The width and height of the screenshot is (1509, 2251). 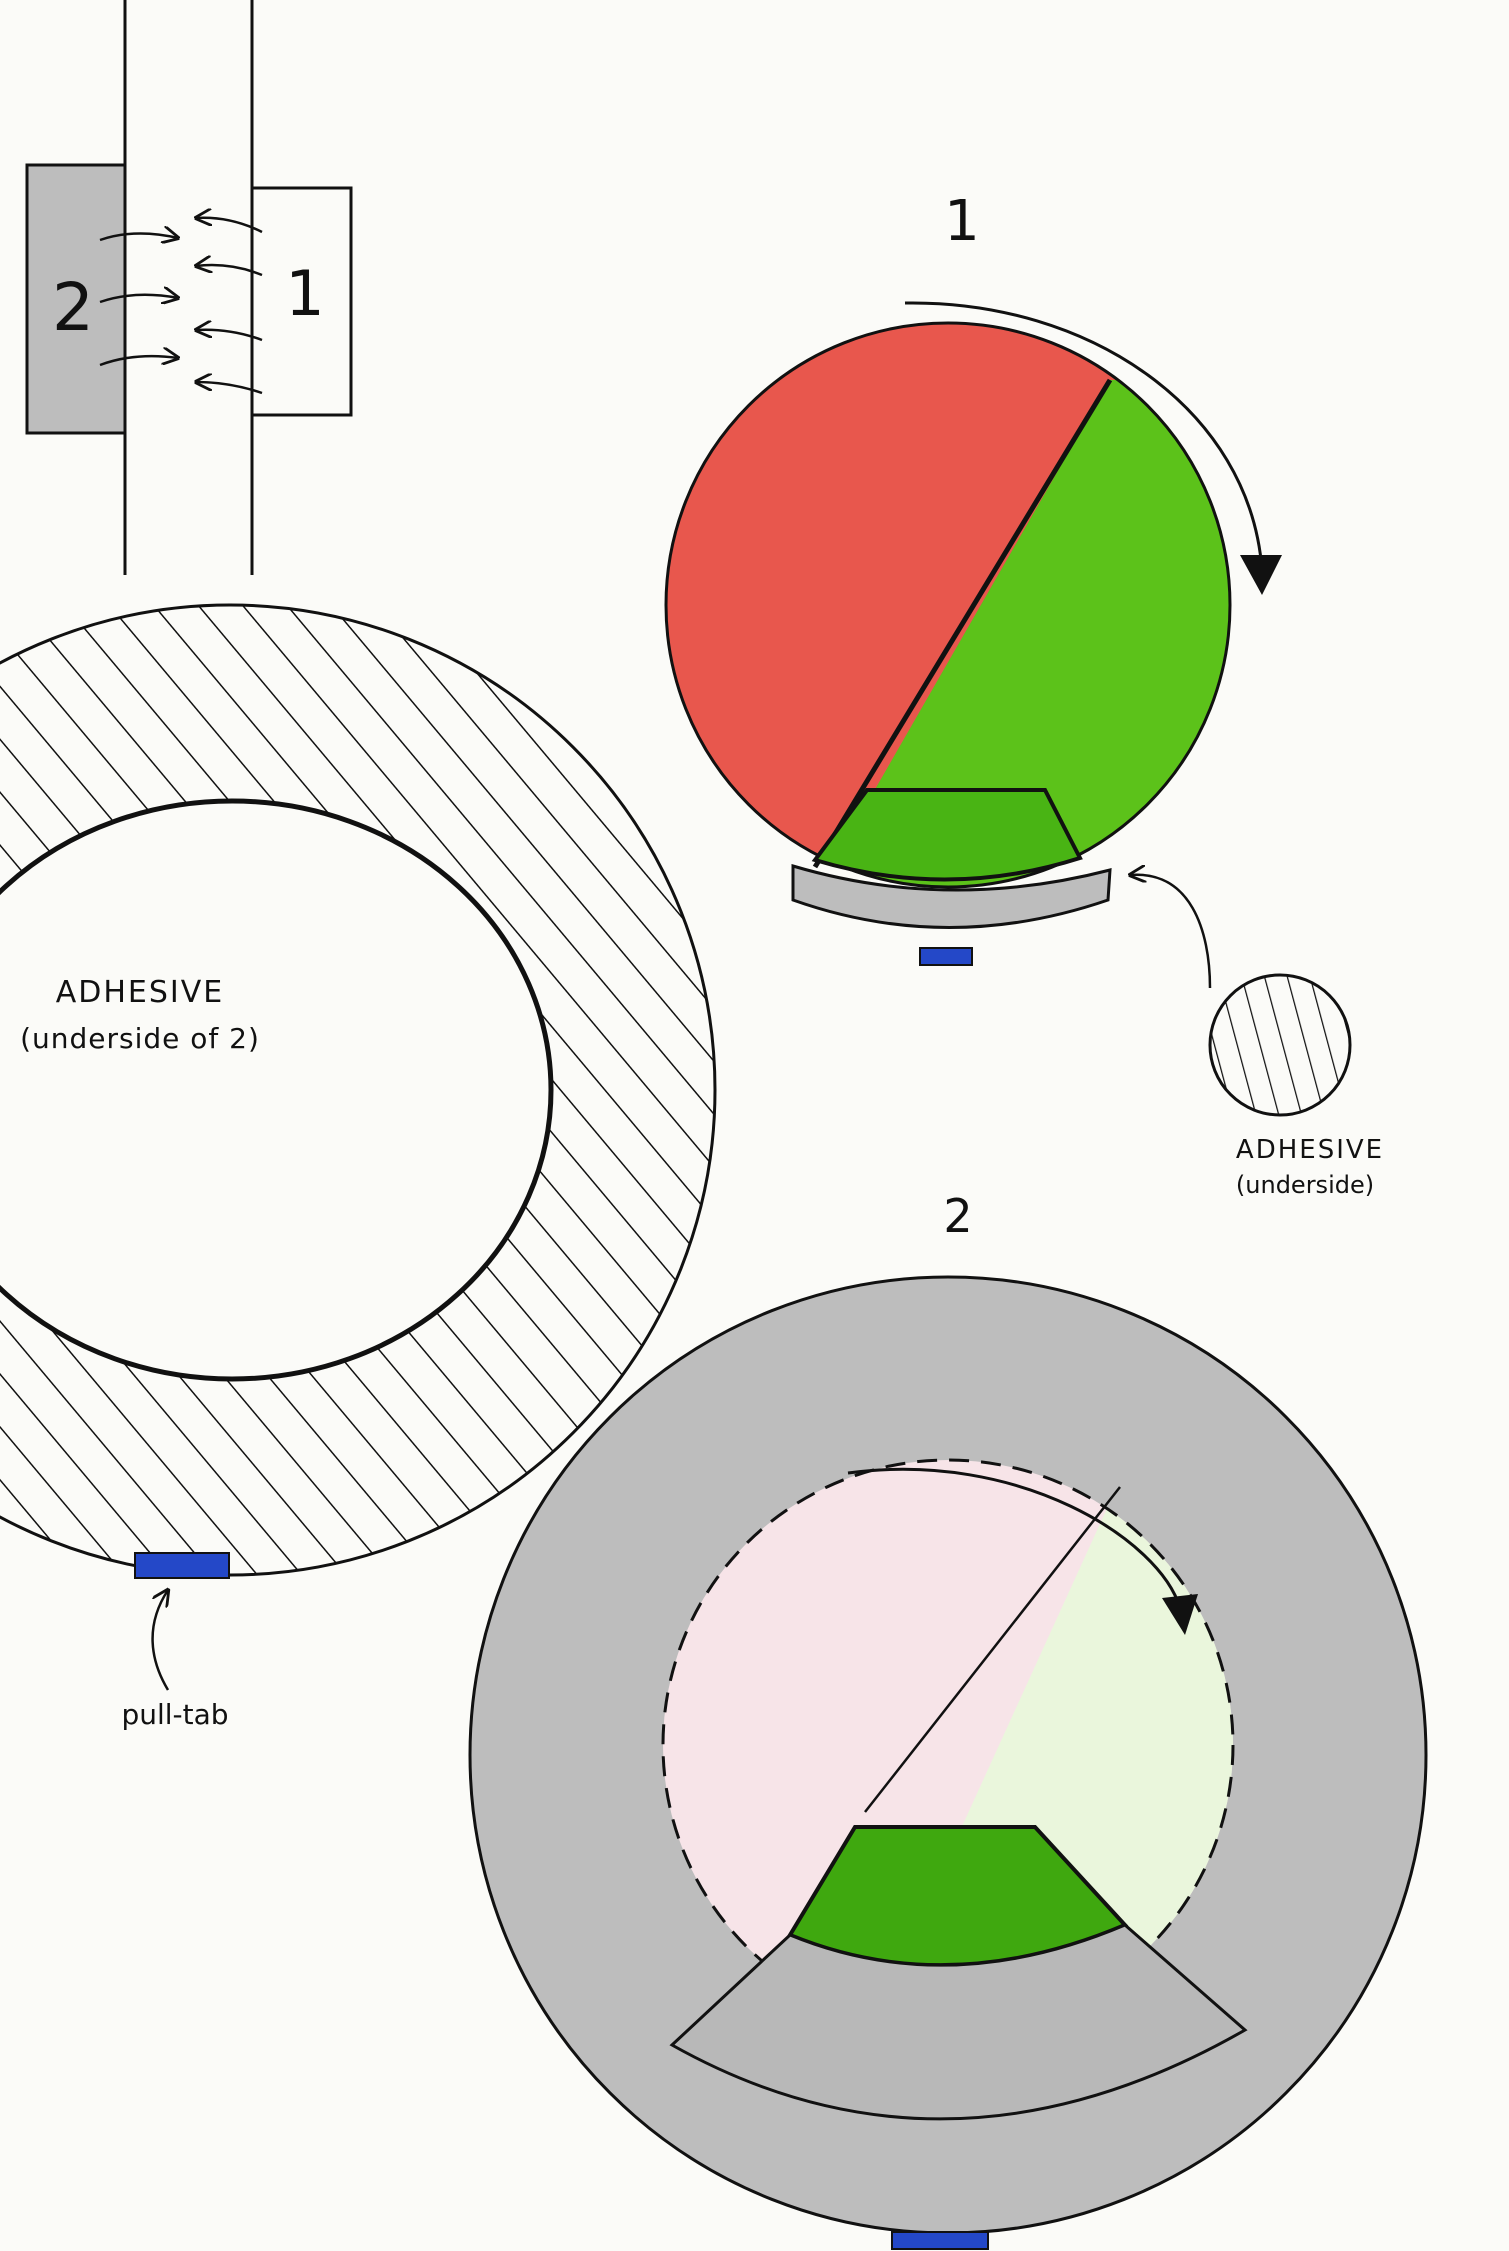 I want to click on dial-2-number: 2, so click(x=957, y=1216).